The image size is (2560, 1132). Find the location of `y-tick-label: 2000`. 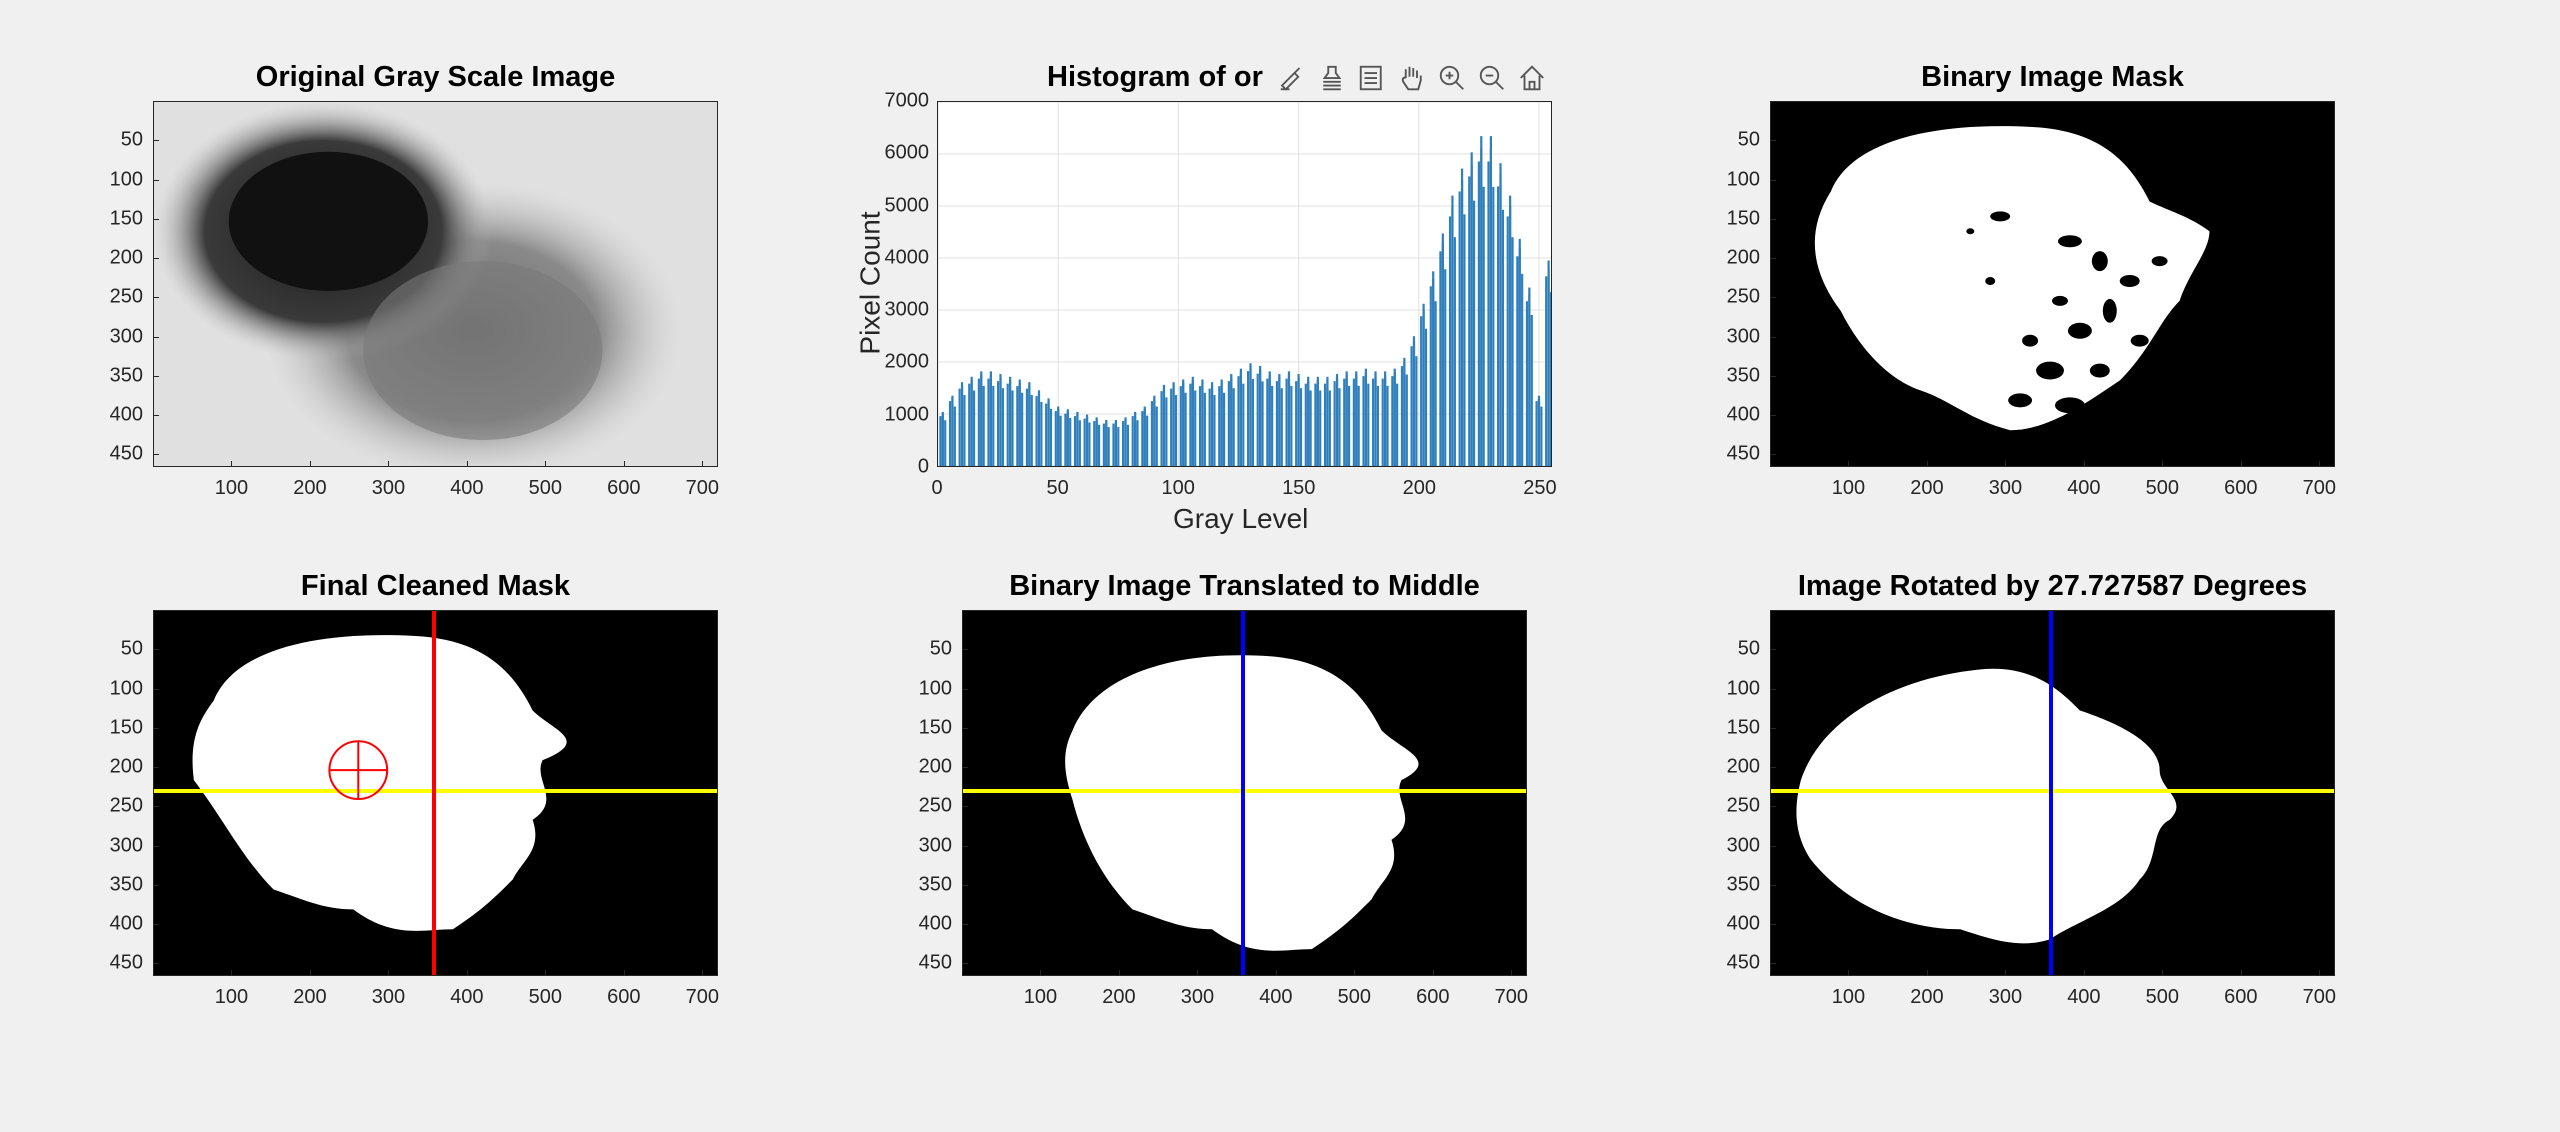

y-tick-label: 2000 is located at coordinates (907, 361).